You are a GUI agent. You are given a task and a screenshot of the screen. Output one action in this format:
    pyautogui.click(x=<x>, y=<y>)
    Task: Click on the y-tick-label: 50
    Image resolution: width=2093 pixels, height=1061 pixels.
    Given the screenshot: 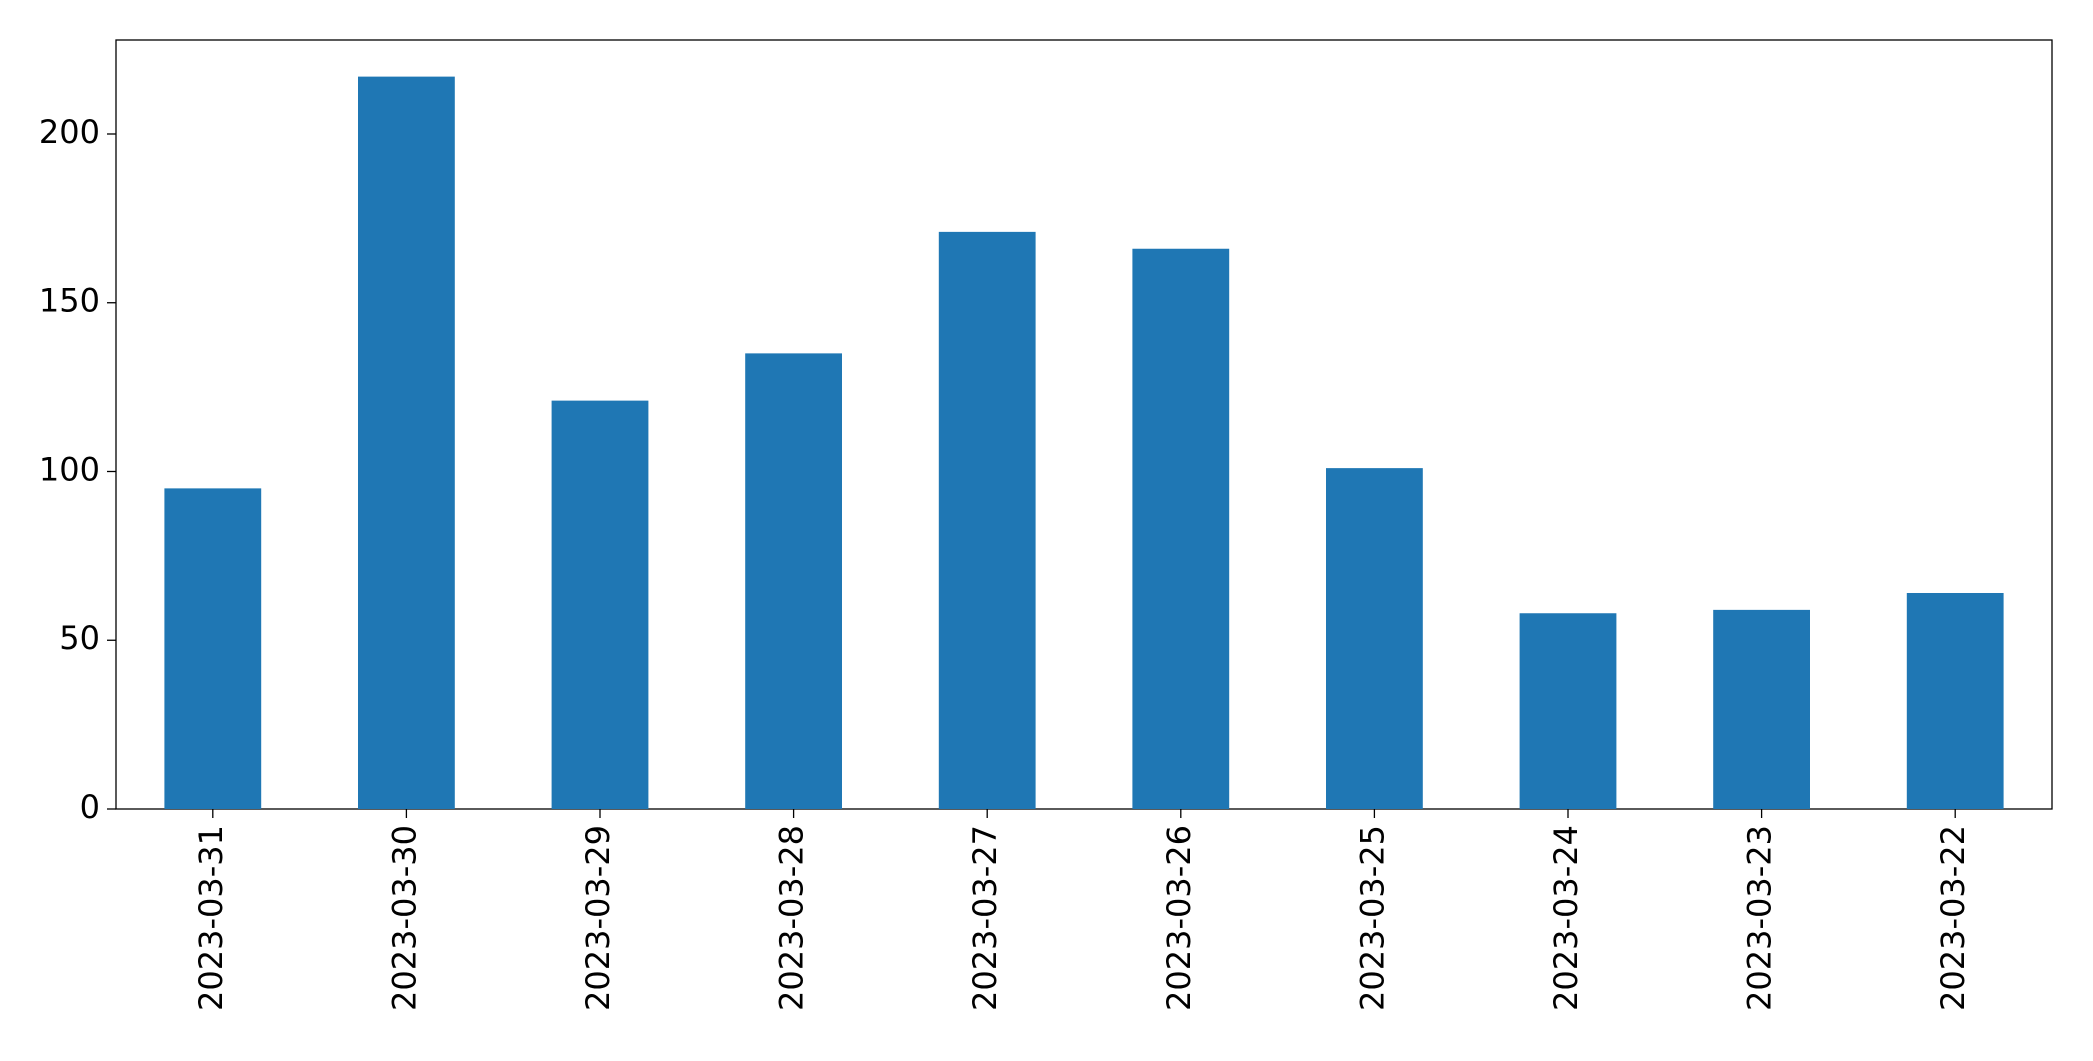 What is the action you would take?
    pyautogui.click(x=79, y=638)
    